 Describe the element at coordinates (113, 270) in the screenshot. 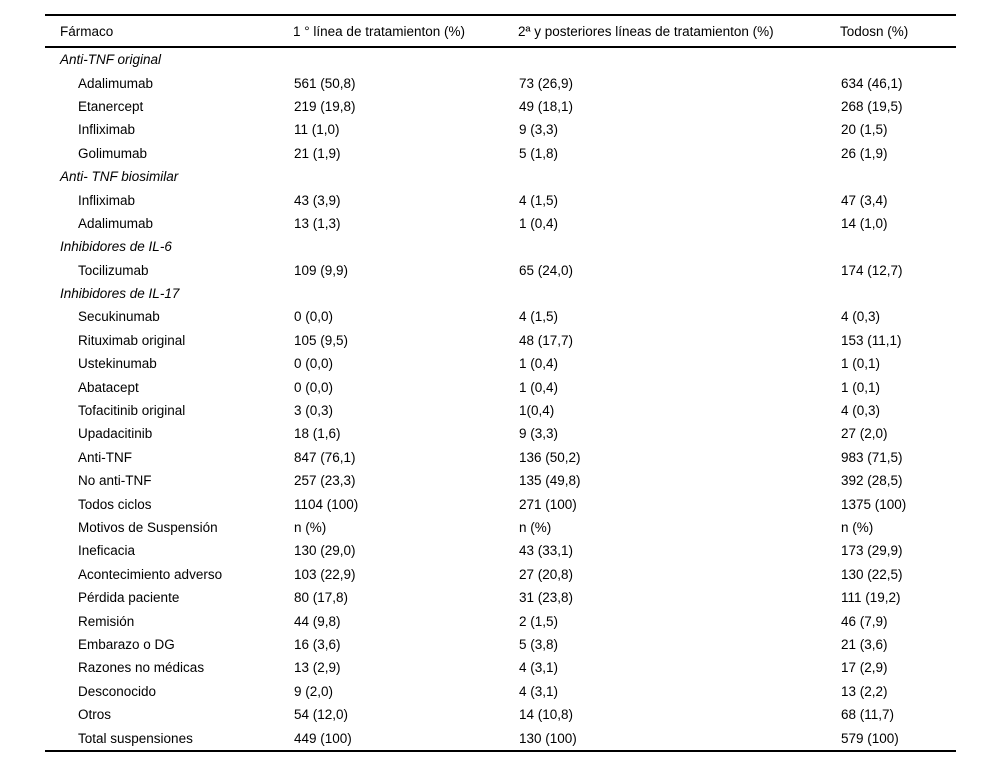

I see `row-label: Tocilizumab` at that location.